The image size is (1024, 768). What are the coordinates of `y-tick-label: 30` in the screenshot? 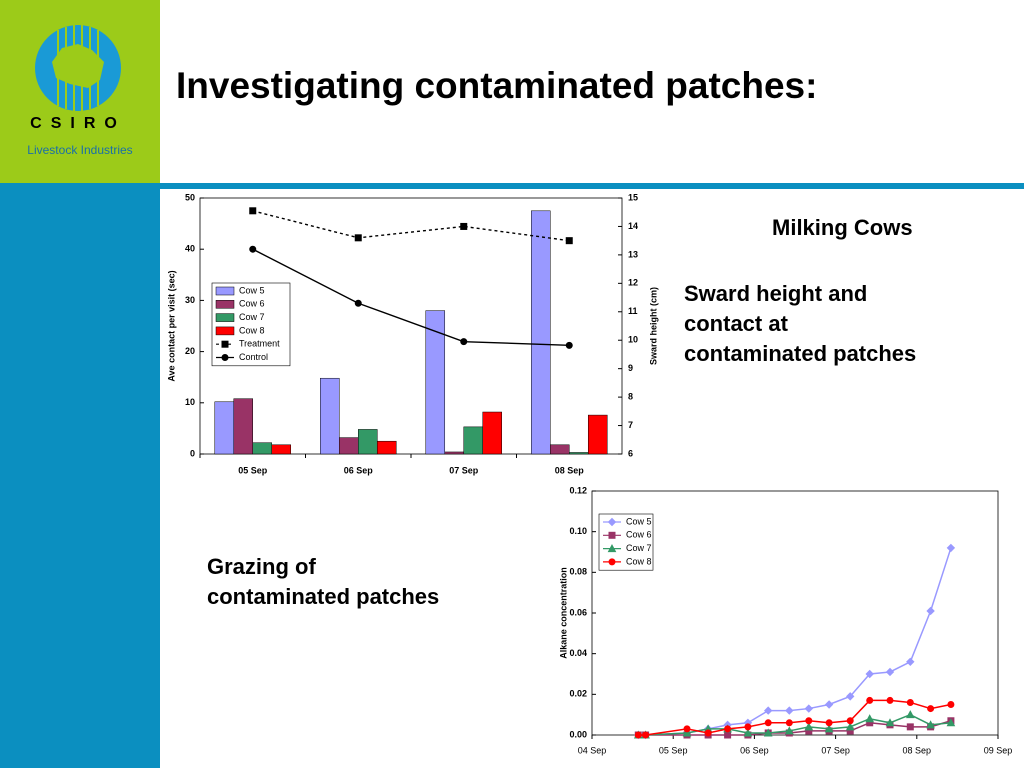 It's located at (190, 300).